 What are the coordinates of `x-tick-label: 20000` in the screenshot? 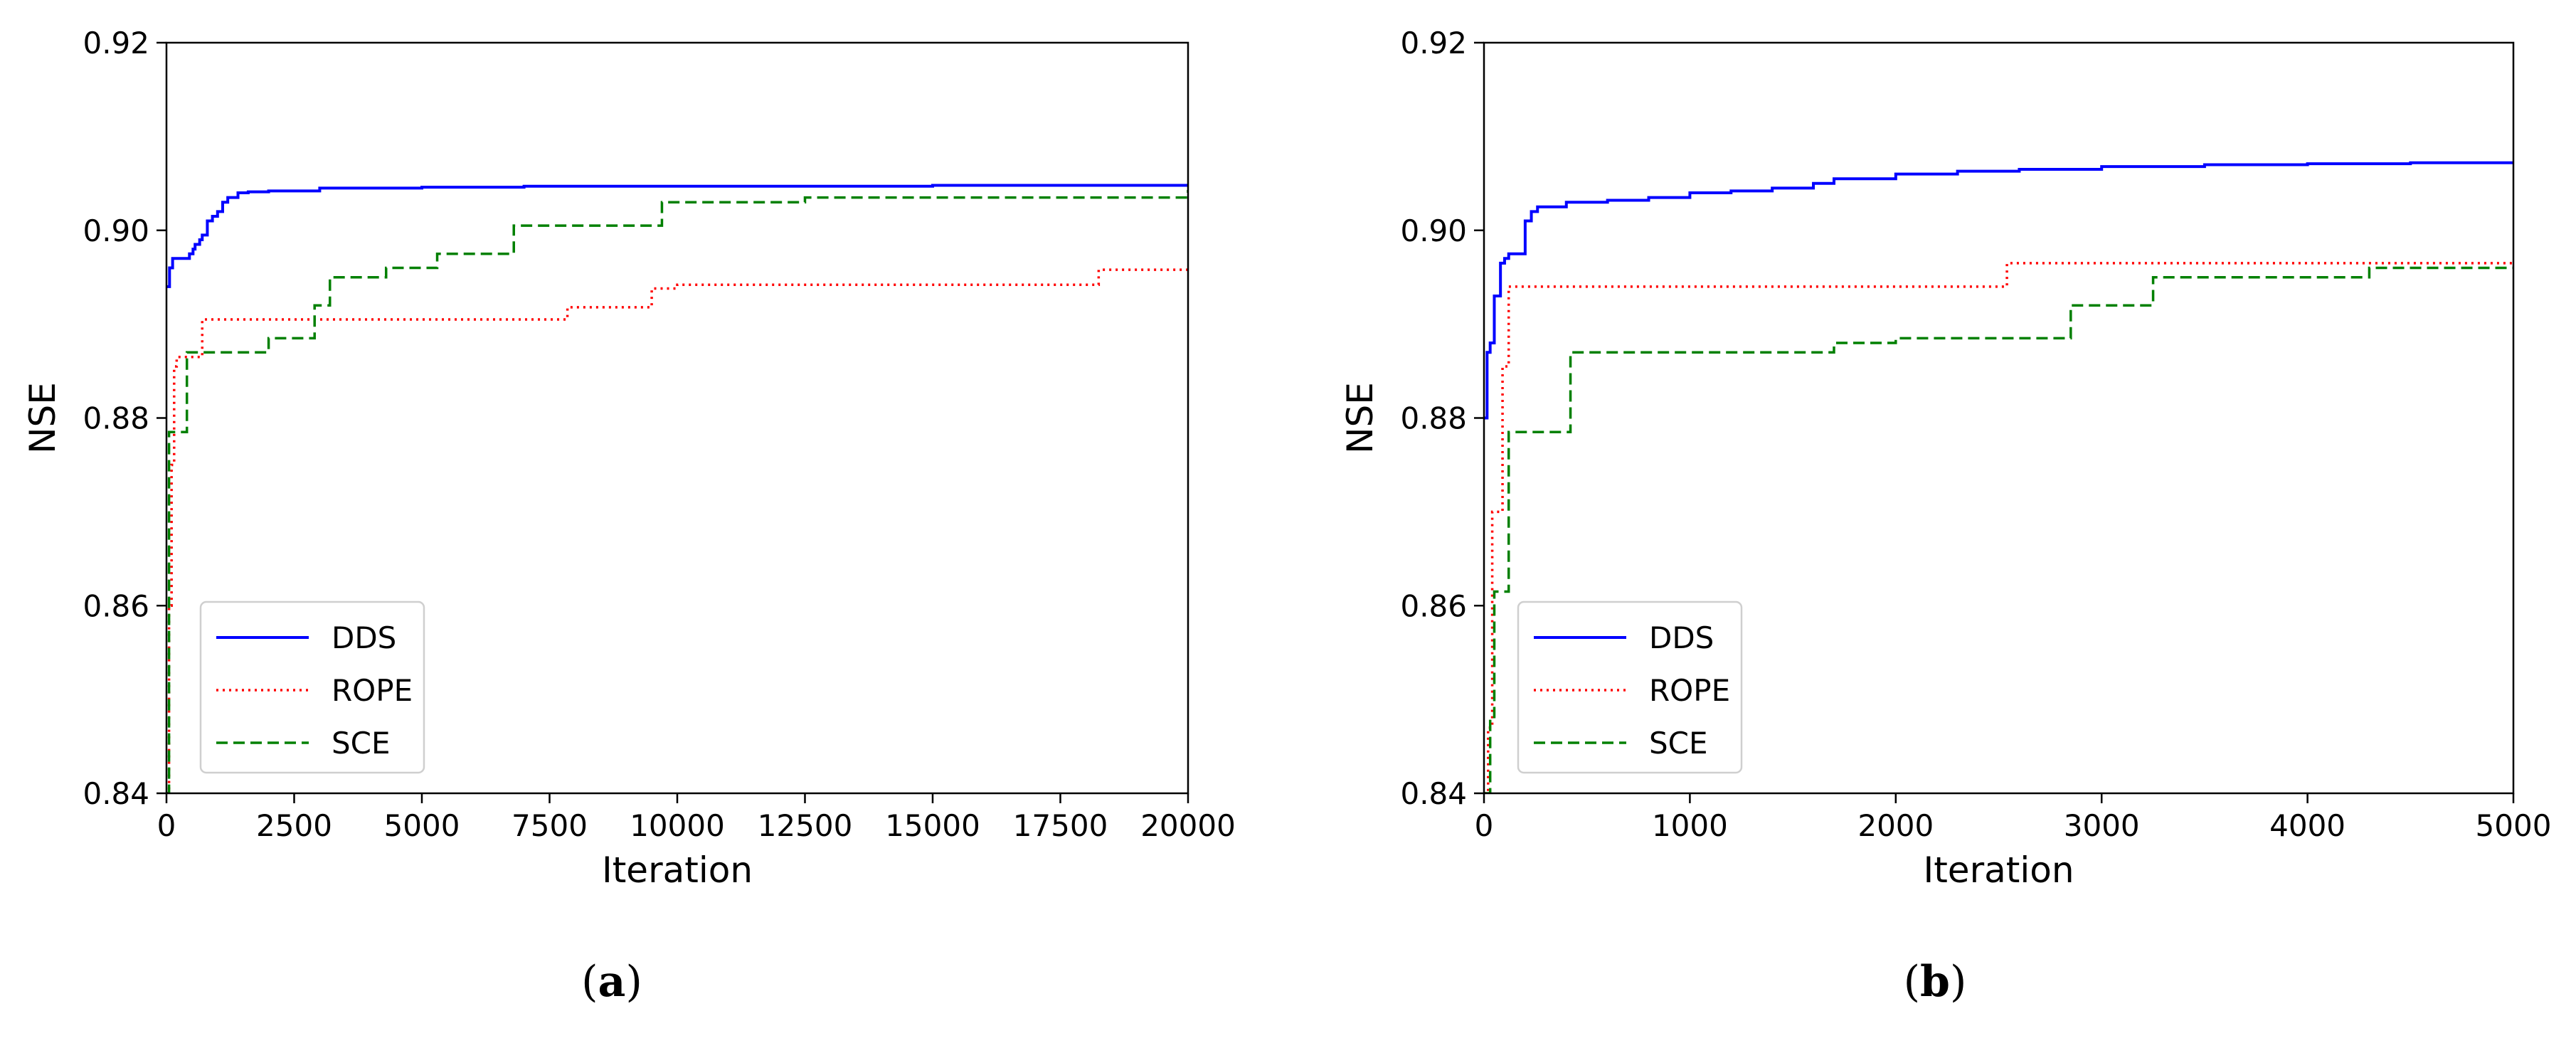 It's located at (1188, 825).